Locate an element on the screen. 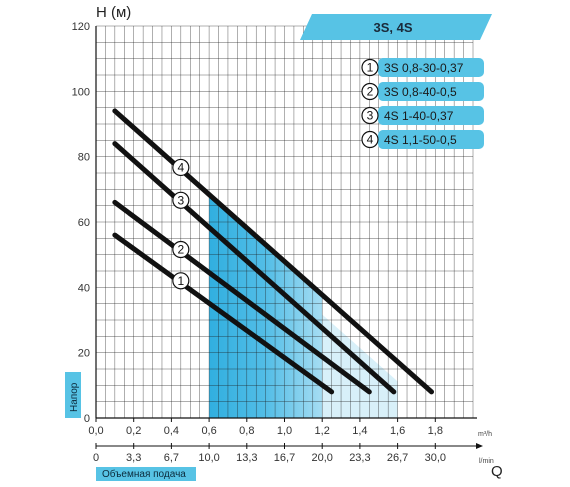 The height and width of the screenshot is (487, 570). x-axis-title: Q is located at coordinates (497, 471).